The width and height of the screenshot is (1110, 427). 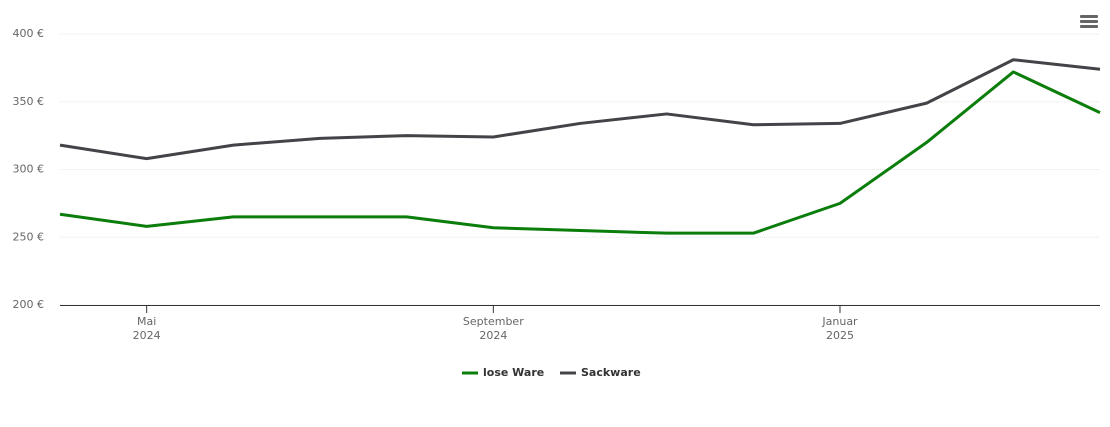 I want to click on y-tick-label: 300 €, so click(x=29, y=169).